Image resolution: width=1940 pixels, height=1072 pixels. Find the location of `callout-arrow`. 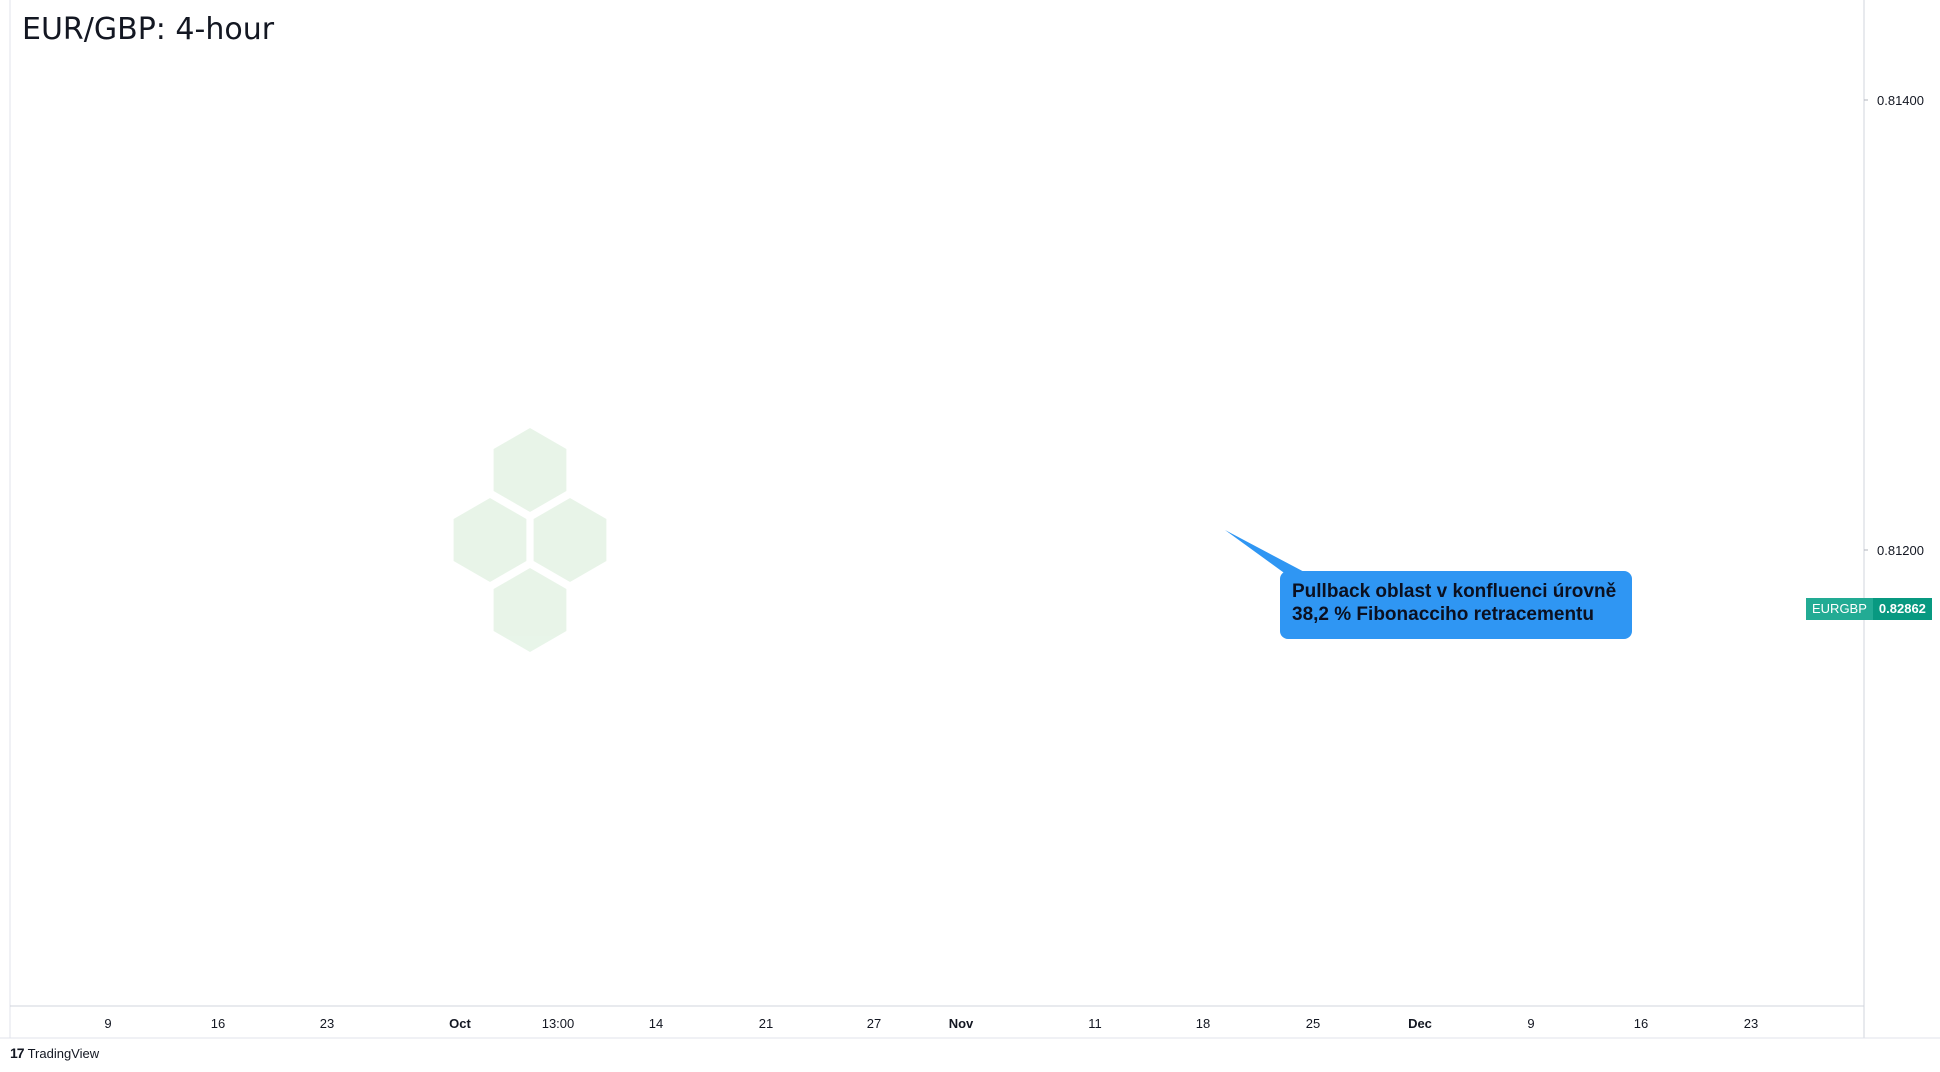

callout-arrow is located at coordinates (1267, 552).